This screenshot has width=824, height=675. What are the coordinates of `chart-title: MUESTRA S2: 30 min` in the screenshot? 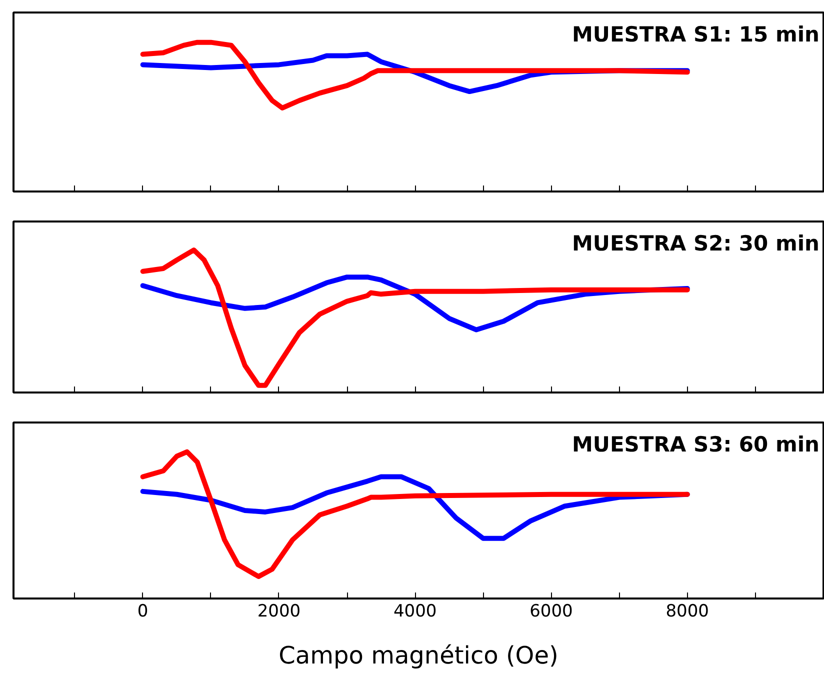 It's located at (696, 244).